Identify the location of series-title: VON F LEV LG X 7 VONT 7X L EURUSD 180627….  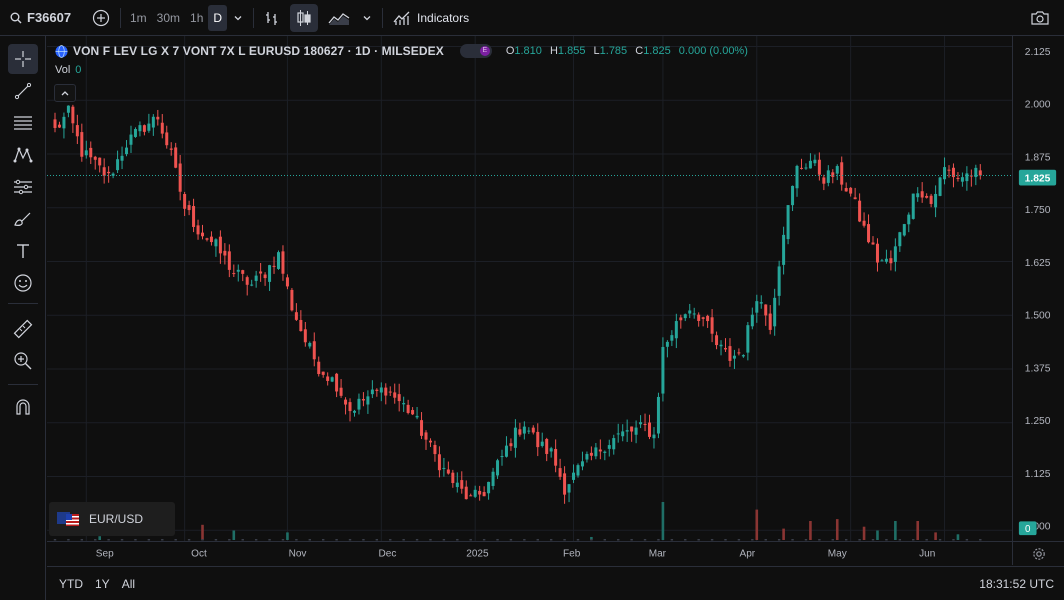
(258, 51).